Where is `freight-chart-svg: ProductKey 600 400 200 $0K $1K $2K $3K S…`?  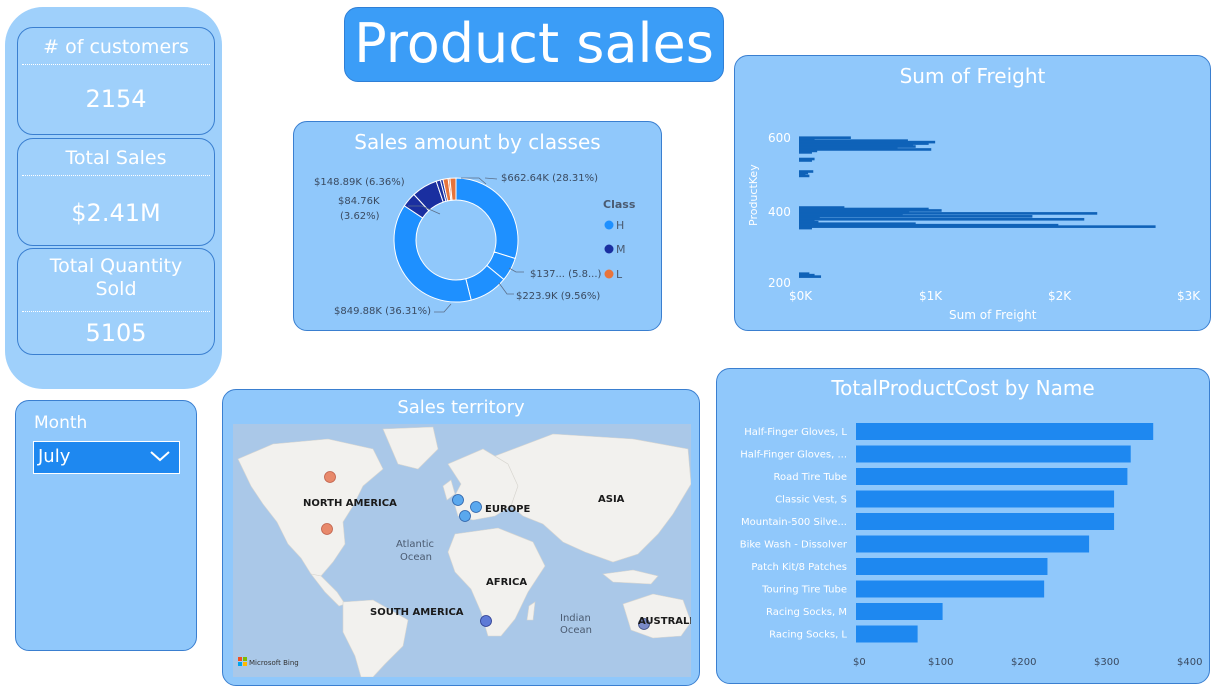
freight-chart-svg: ProductKey 600 400 200 $0K $1K $2K $3K S… is located at coordinates (974, 226).